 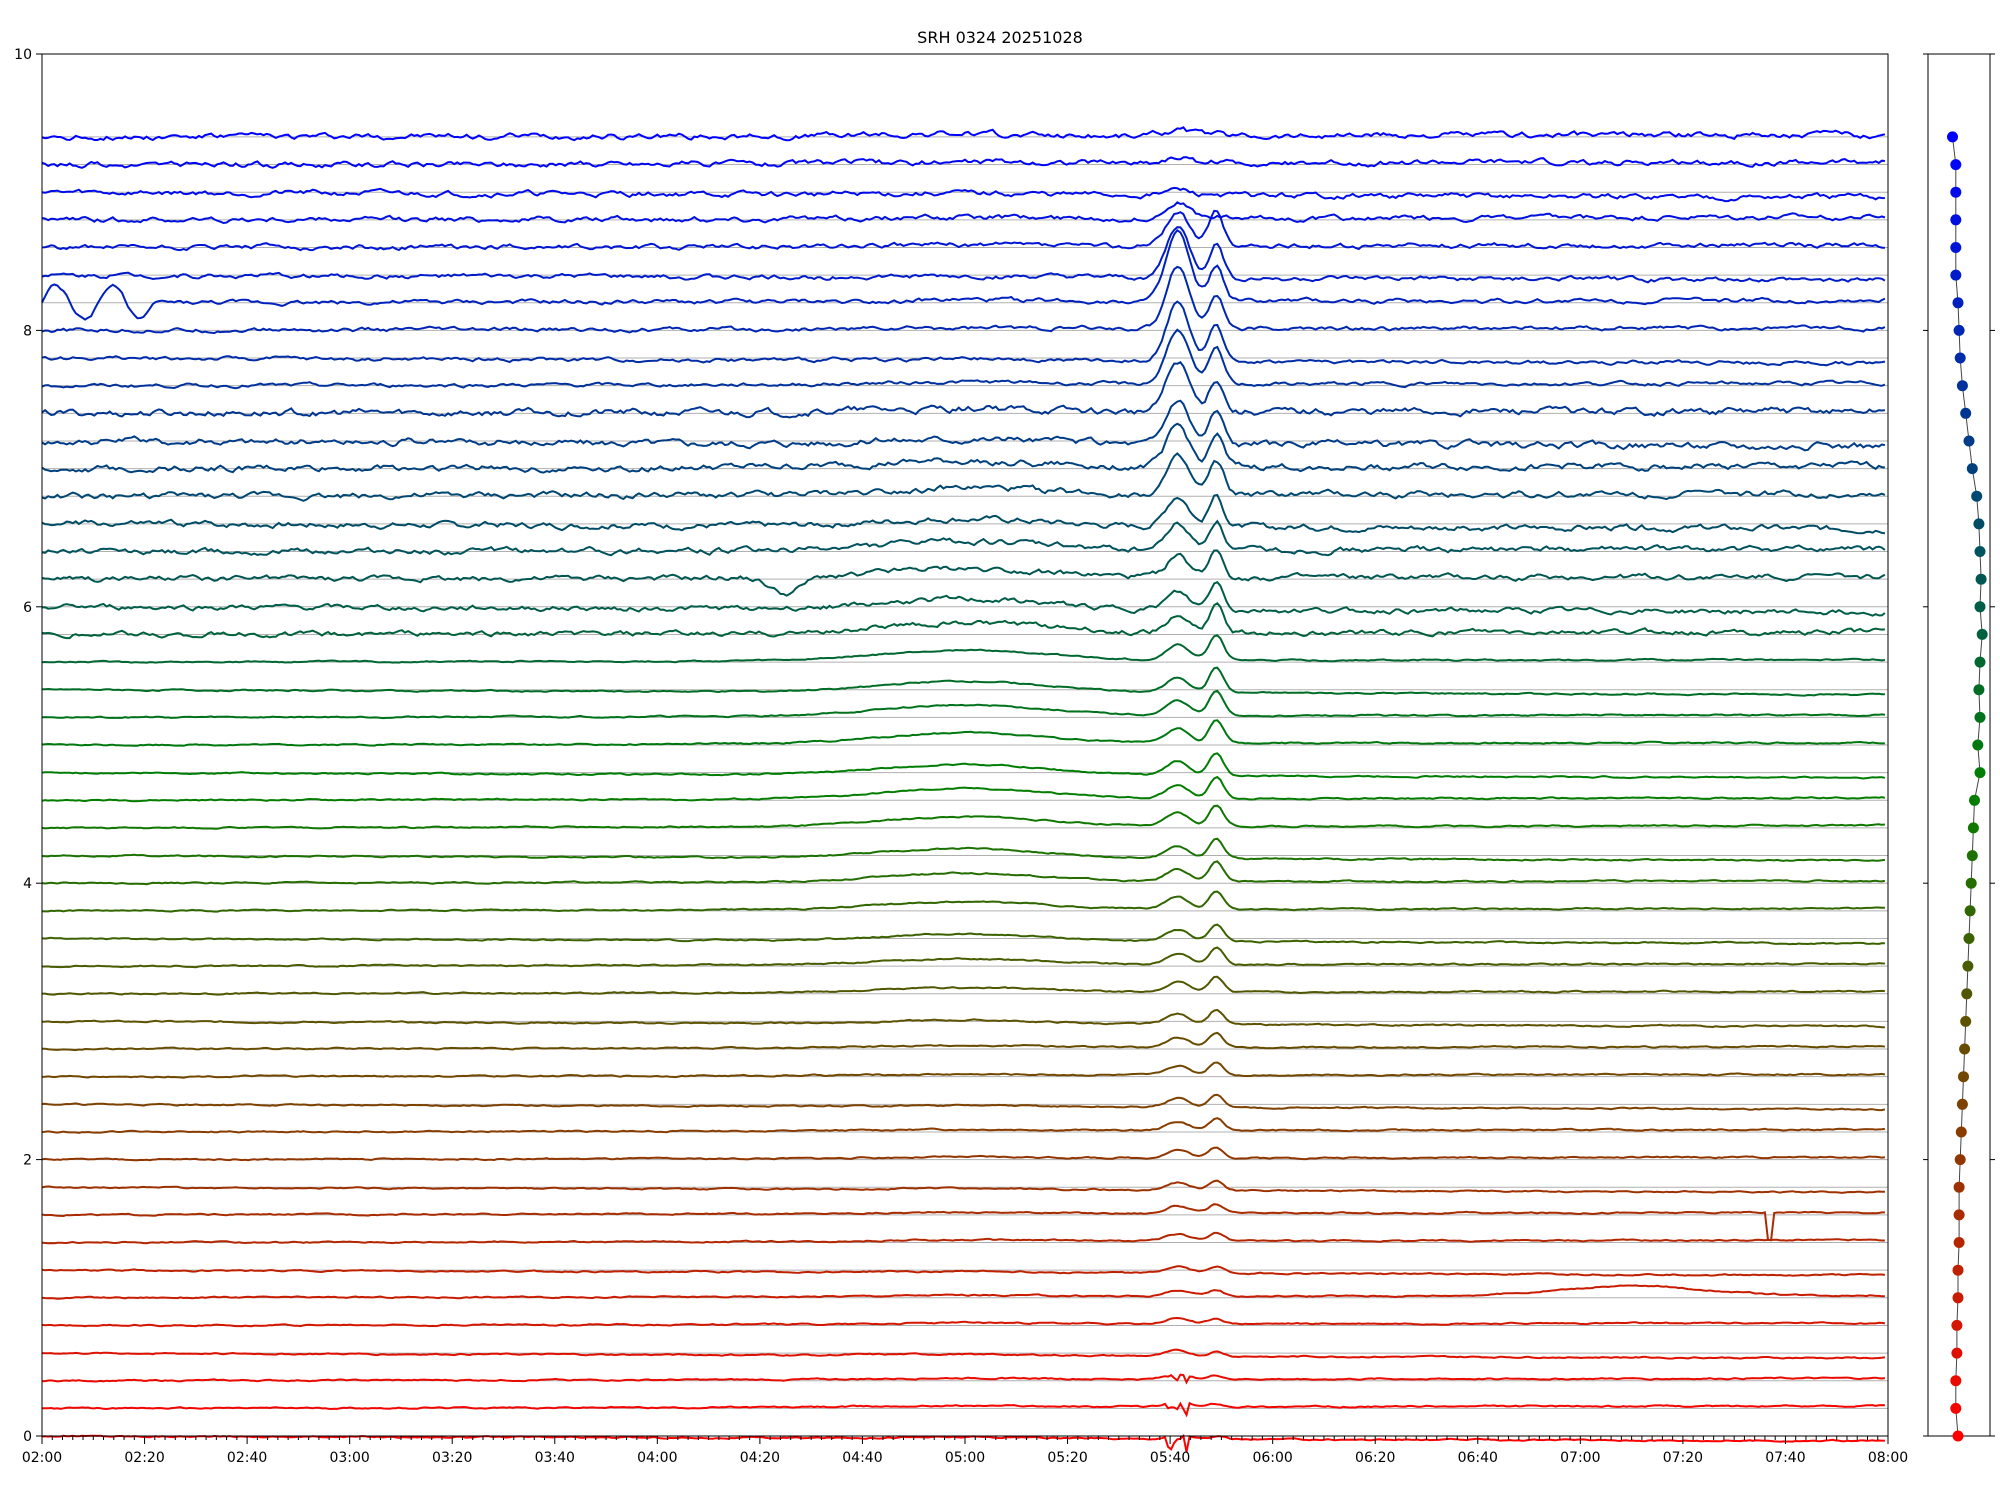 What do you see at coordinates (1478, 1458) in the screenshot?
I see `x-tick-label: 06:40` at bounding box center [1478, 1458].